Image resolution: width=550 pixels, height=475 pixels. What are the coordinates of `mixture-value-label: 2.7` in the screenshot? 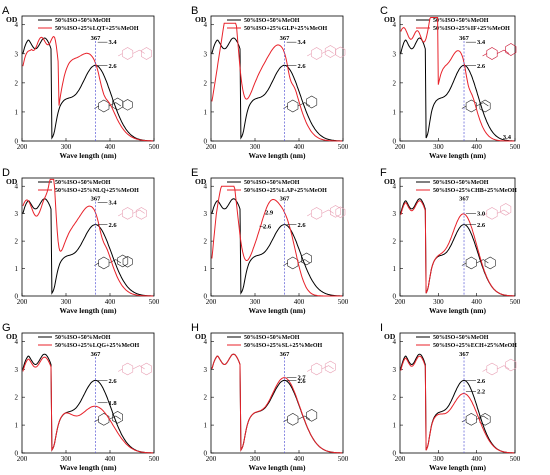 It's located at (301, 378).